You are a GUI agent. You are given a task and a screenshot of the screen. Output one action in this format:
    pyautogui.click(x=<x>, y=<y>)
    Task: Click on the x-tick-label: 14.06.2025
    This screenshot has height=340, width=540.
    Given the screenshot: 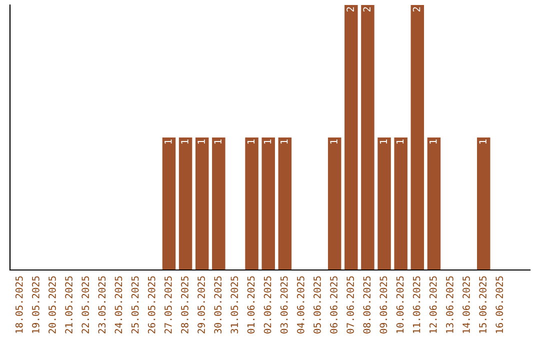 What is the action you would take?
    pyautogui.click(x=466, y=304)
    